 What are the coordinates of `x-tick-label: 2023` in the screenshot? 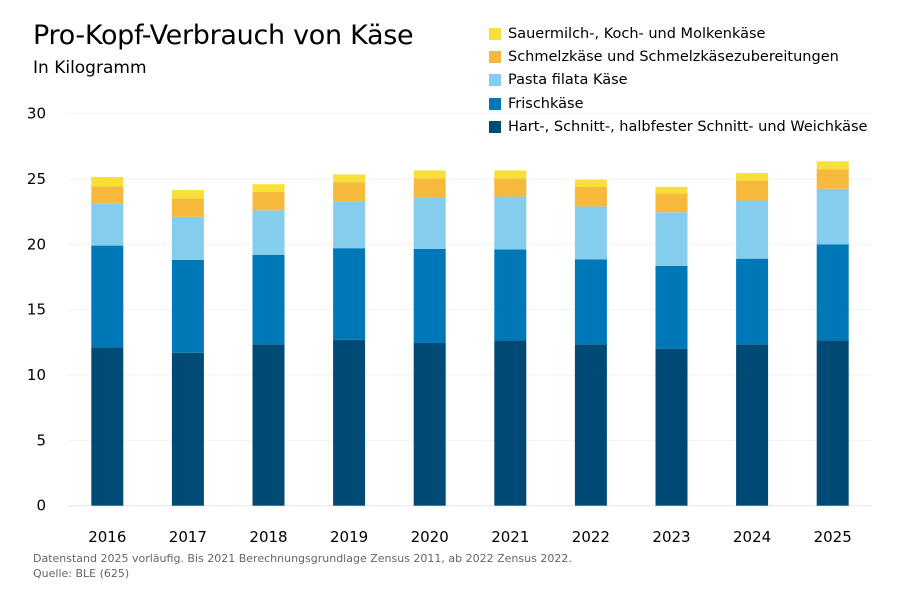 It's located at (671, 537).